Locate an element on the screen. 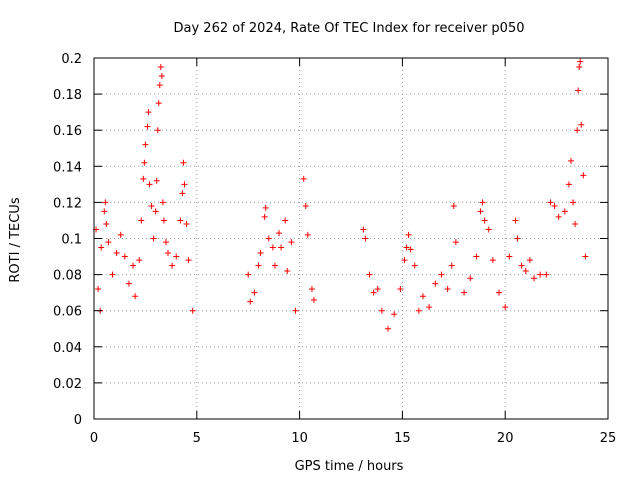 The width and height of the screenshot is (640, 480). y-tick-label: 0.14 is located at coordinates (67, 167).